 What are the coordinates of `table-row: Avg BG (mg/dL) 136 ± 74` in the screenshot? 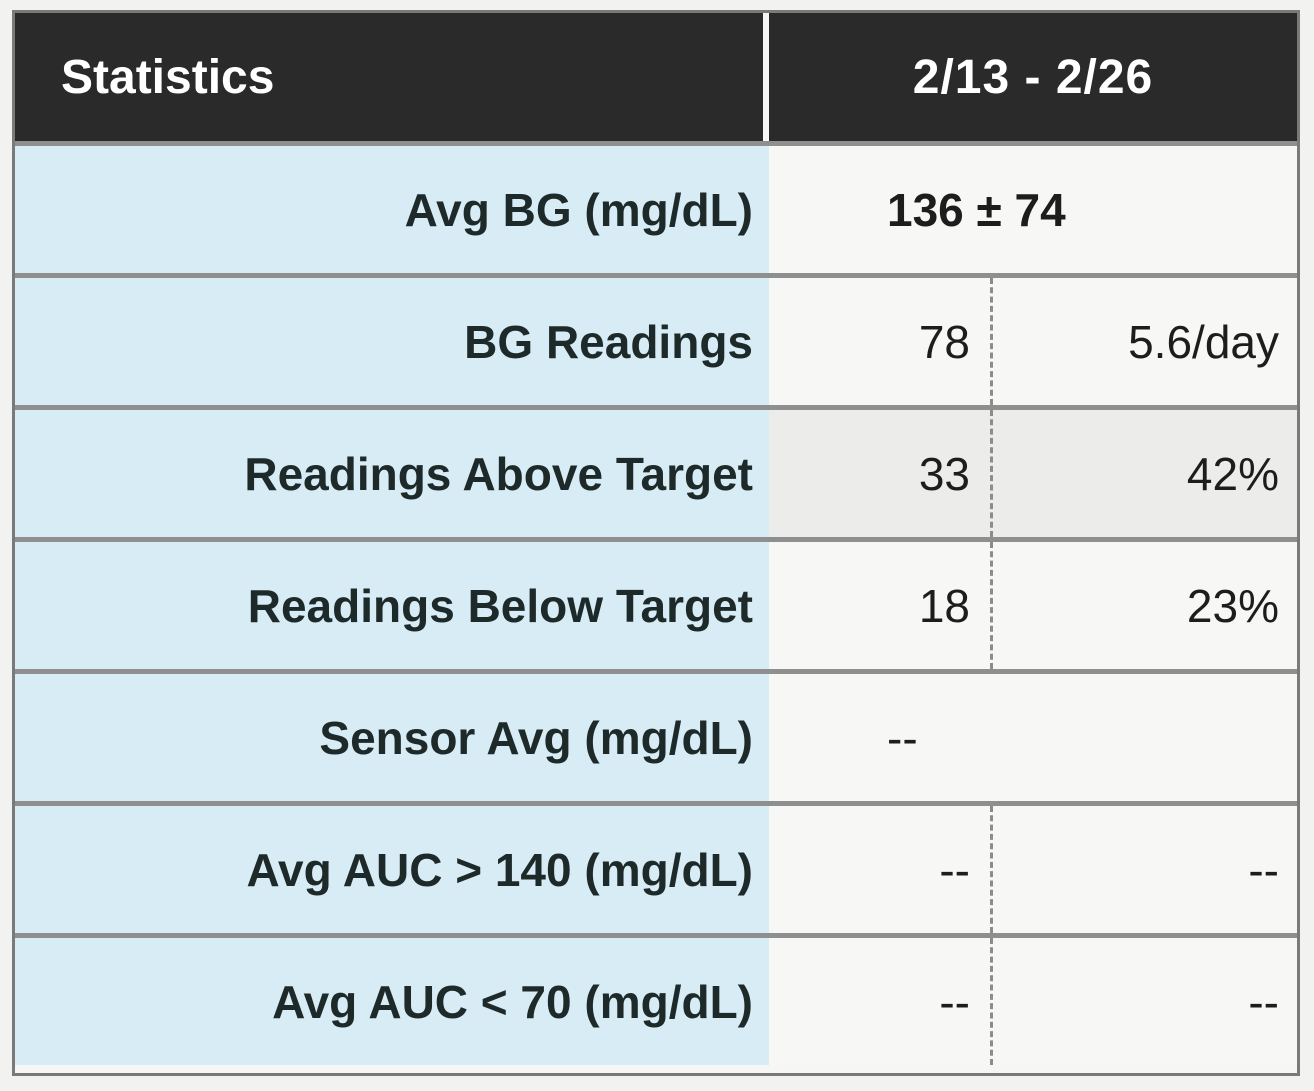 It's located at (656, 207).